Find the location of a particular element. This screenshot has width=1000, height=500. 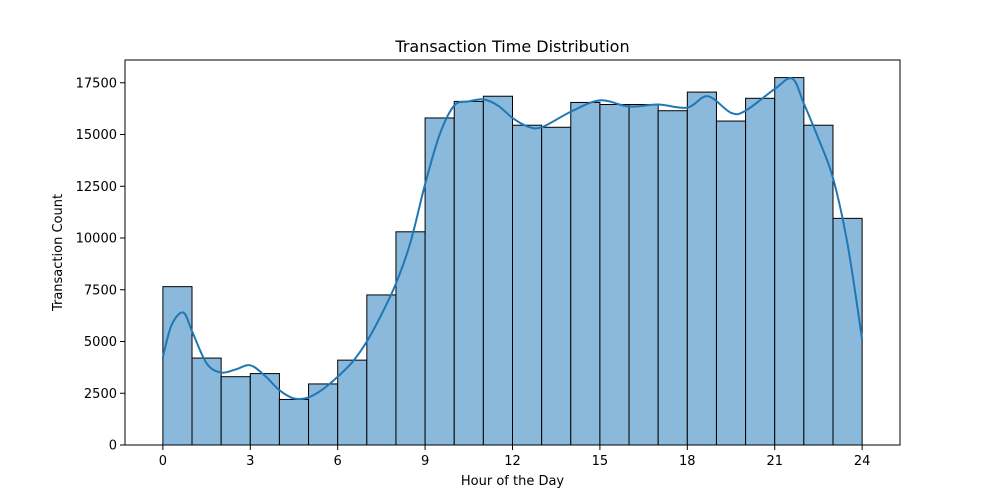

x-tick-label: 18 is located at coordinates (687, 461).